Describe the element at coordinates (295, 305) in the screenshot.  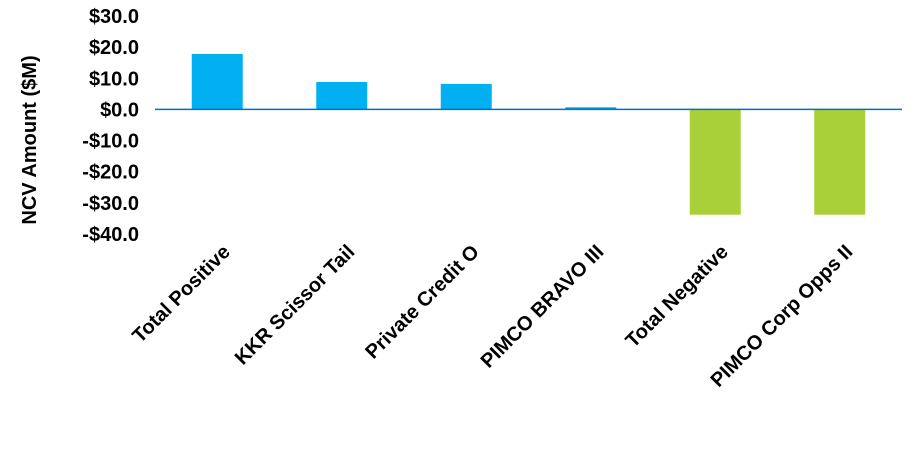
I see `x-tick-label: KKR Scissor Tail` at that location.